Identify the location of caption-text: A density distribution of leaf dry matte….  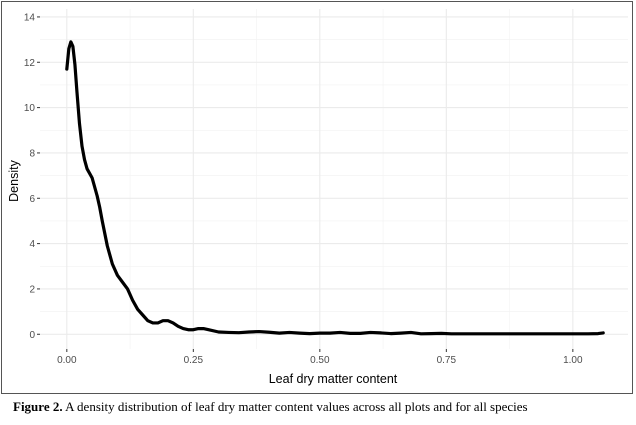
(295, 406).